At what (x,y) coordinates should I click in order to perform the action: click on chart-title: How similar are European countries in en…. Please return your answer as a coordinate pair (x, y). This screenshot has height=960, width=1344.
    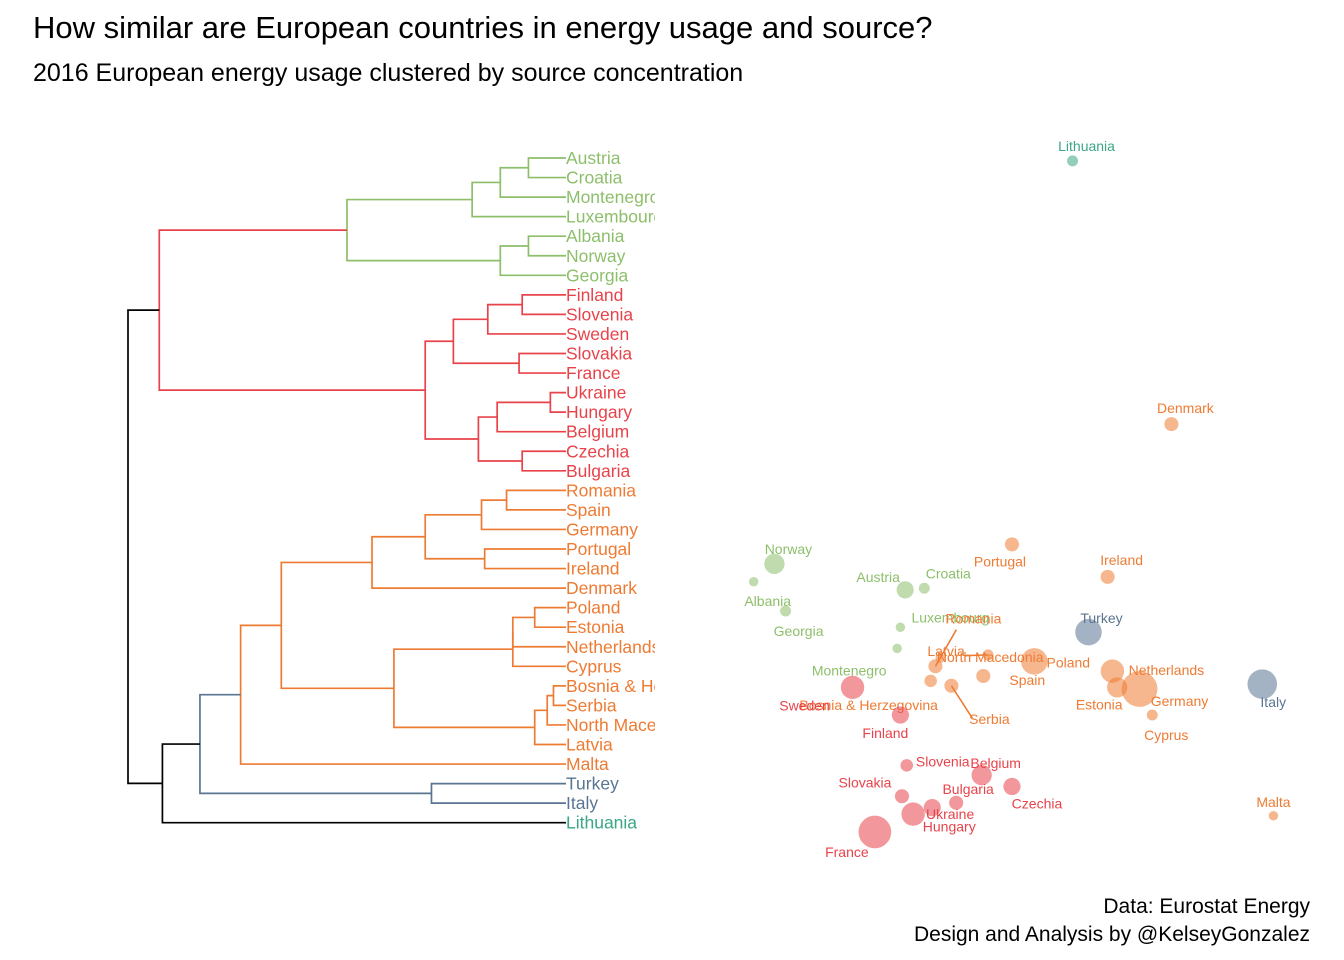
    Looking at the image, I should click on (483, 27).